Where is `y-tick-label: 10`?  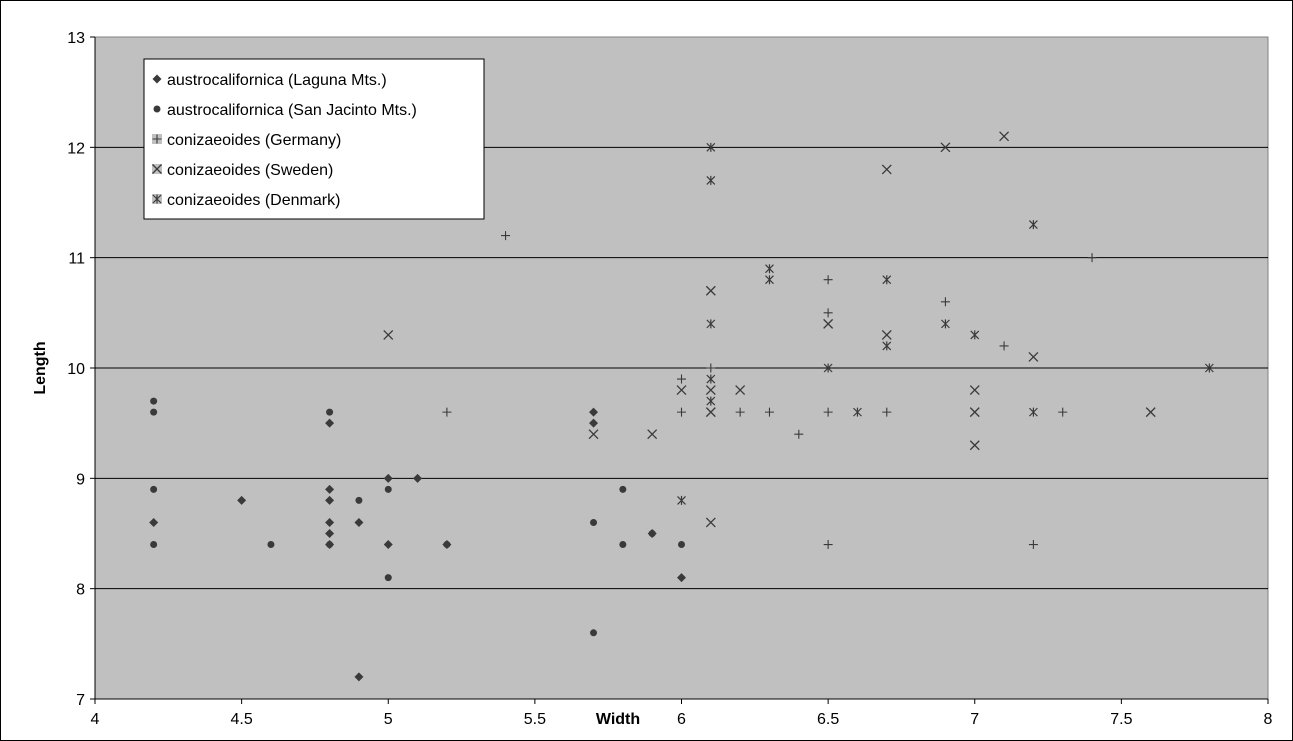 y-tick-label: 10 is located at coordinates (76, 369).